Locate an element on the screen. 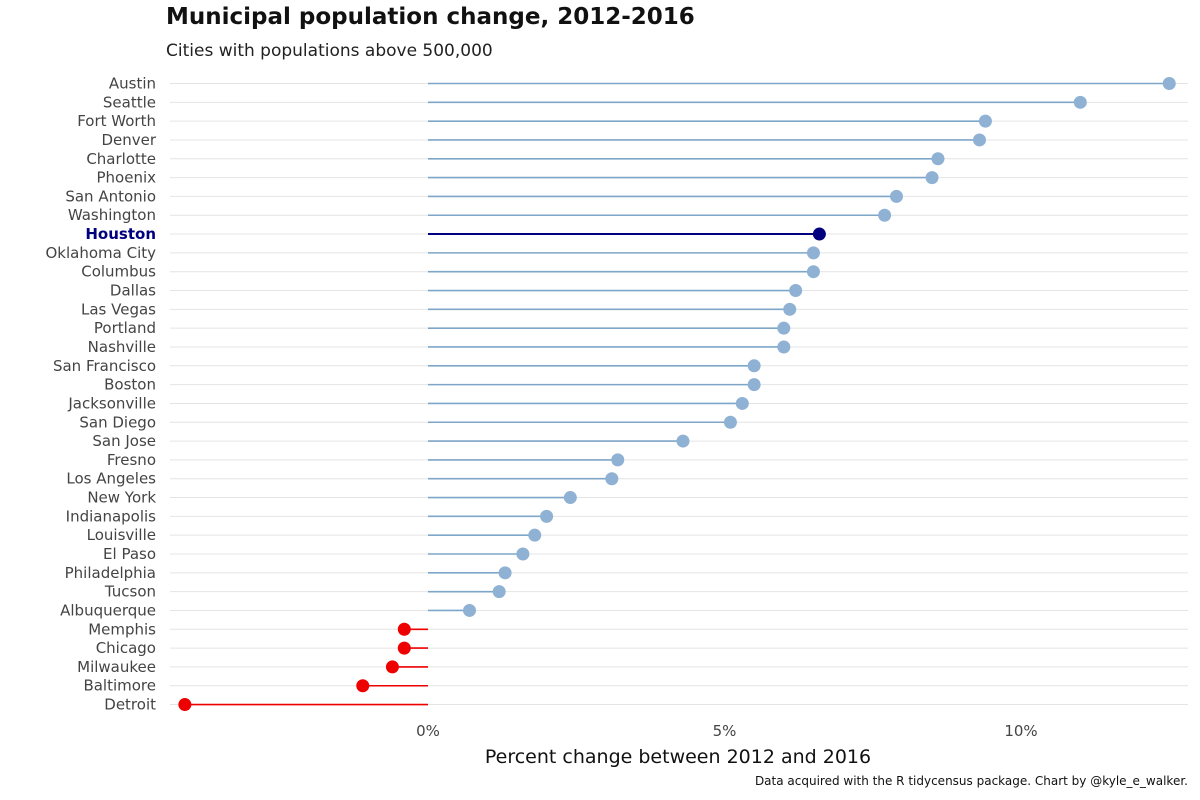 This screenshot has width=1200, height=800. dot-phoenix is located at coordinates (932, 178).